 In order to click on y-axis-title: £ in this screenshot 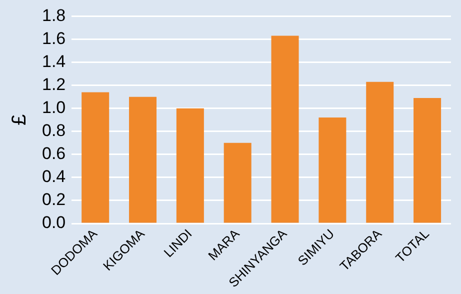, I will do `click(19, 120)`.